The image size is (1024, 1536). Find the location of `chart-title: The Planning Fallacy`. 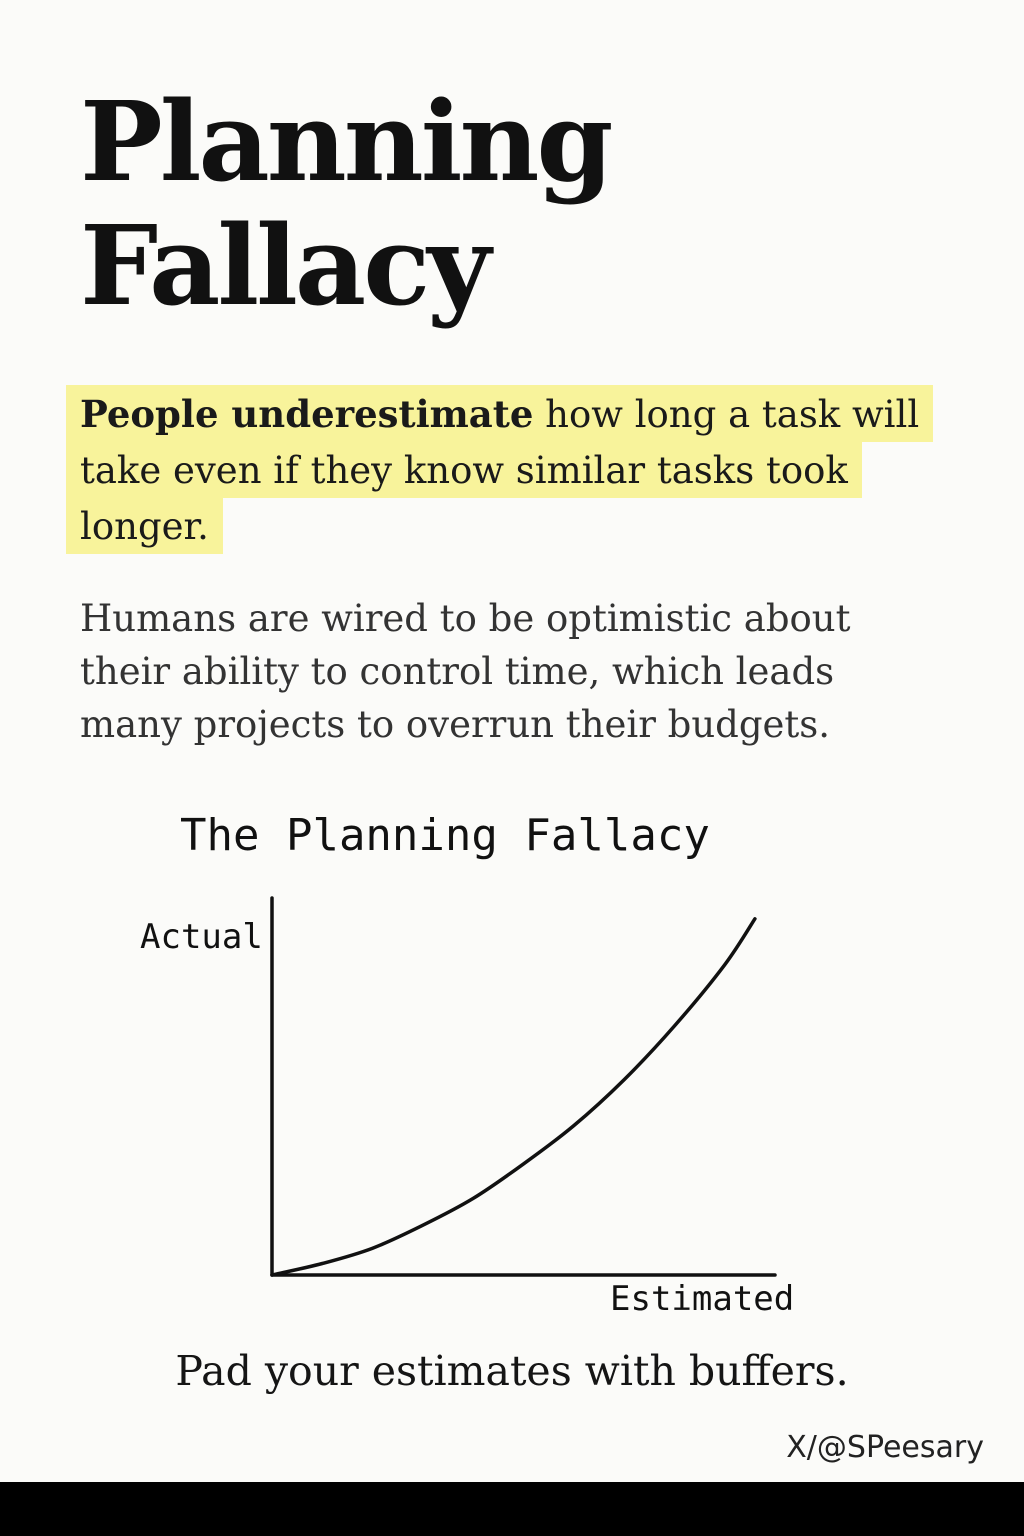

chart-title: The Planning Fallacy is located at coordinates (445, 835).